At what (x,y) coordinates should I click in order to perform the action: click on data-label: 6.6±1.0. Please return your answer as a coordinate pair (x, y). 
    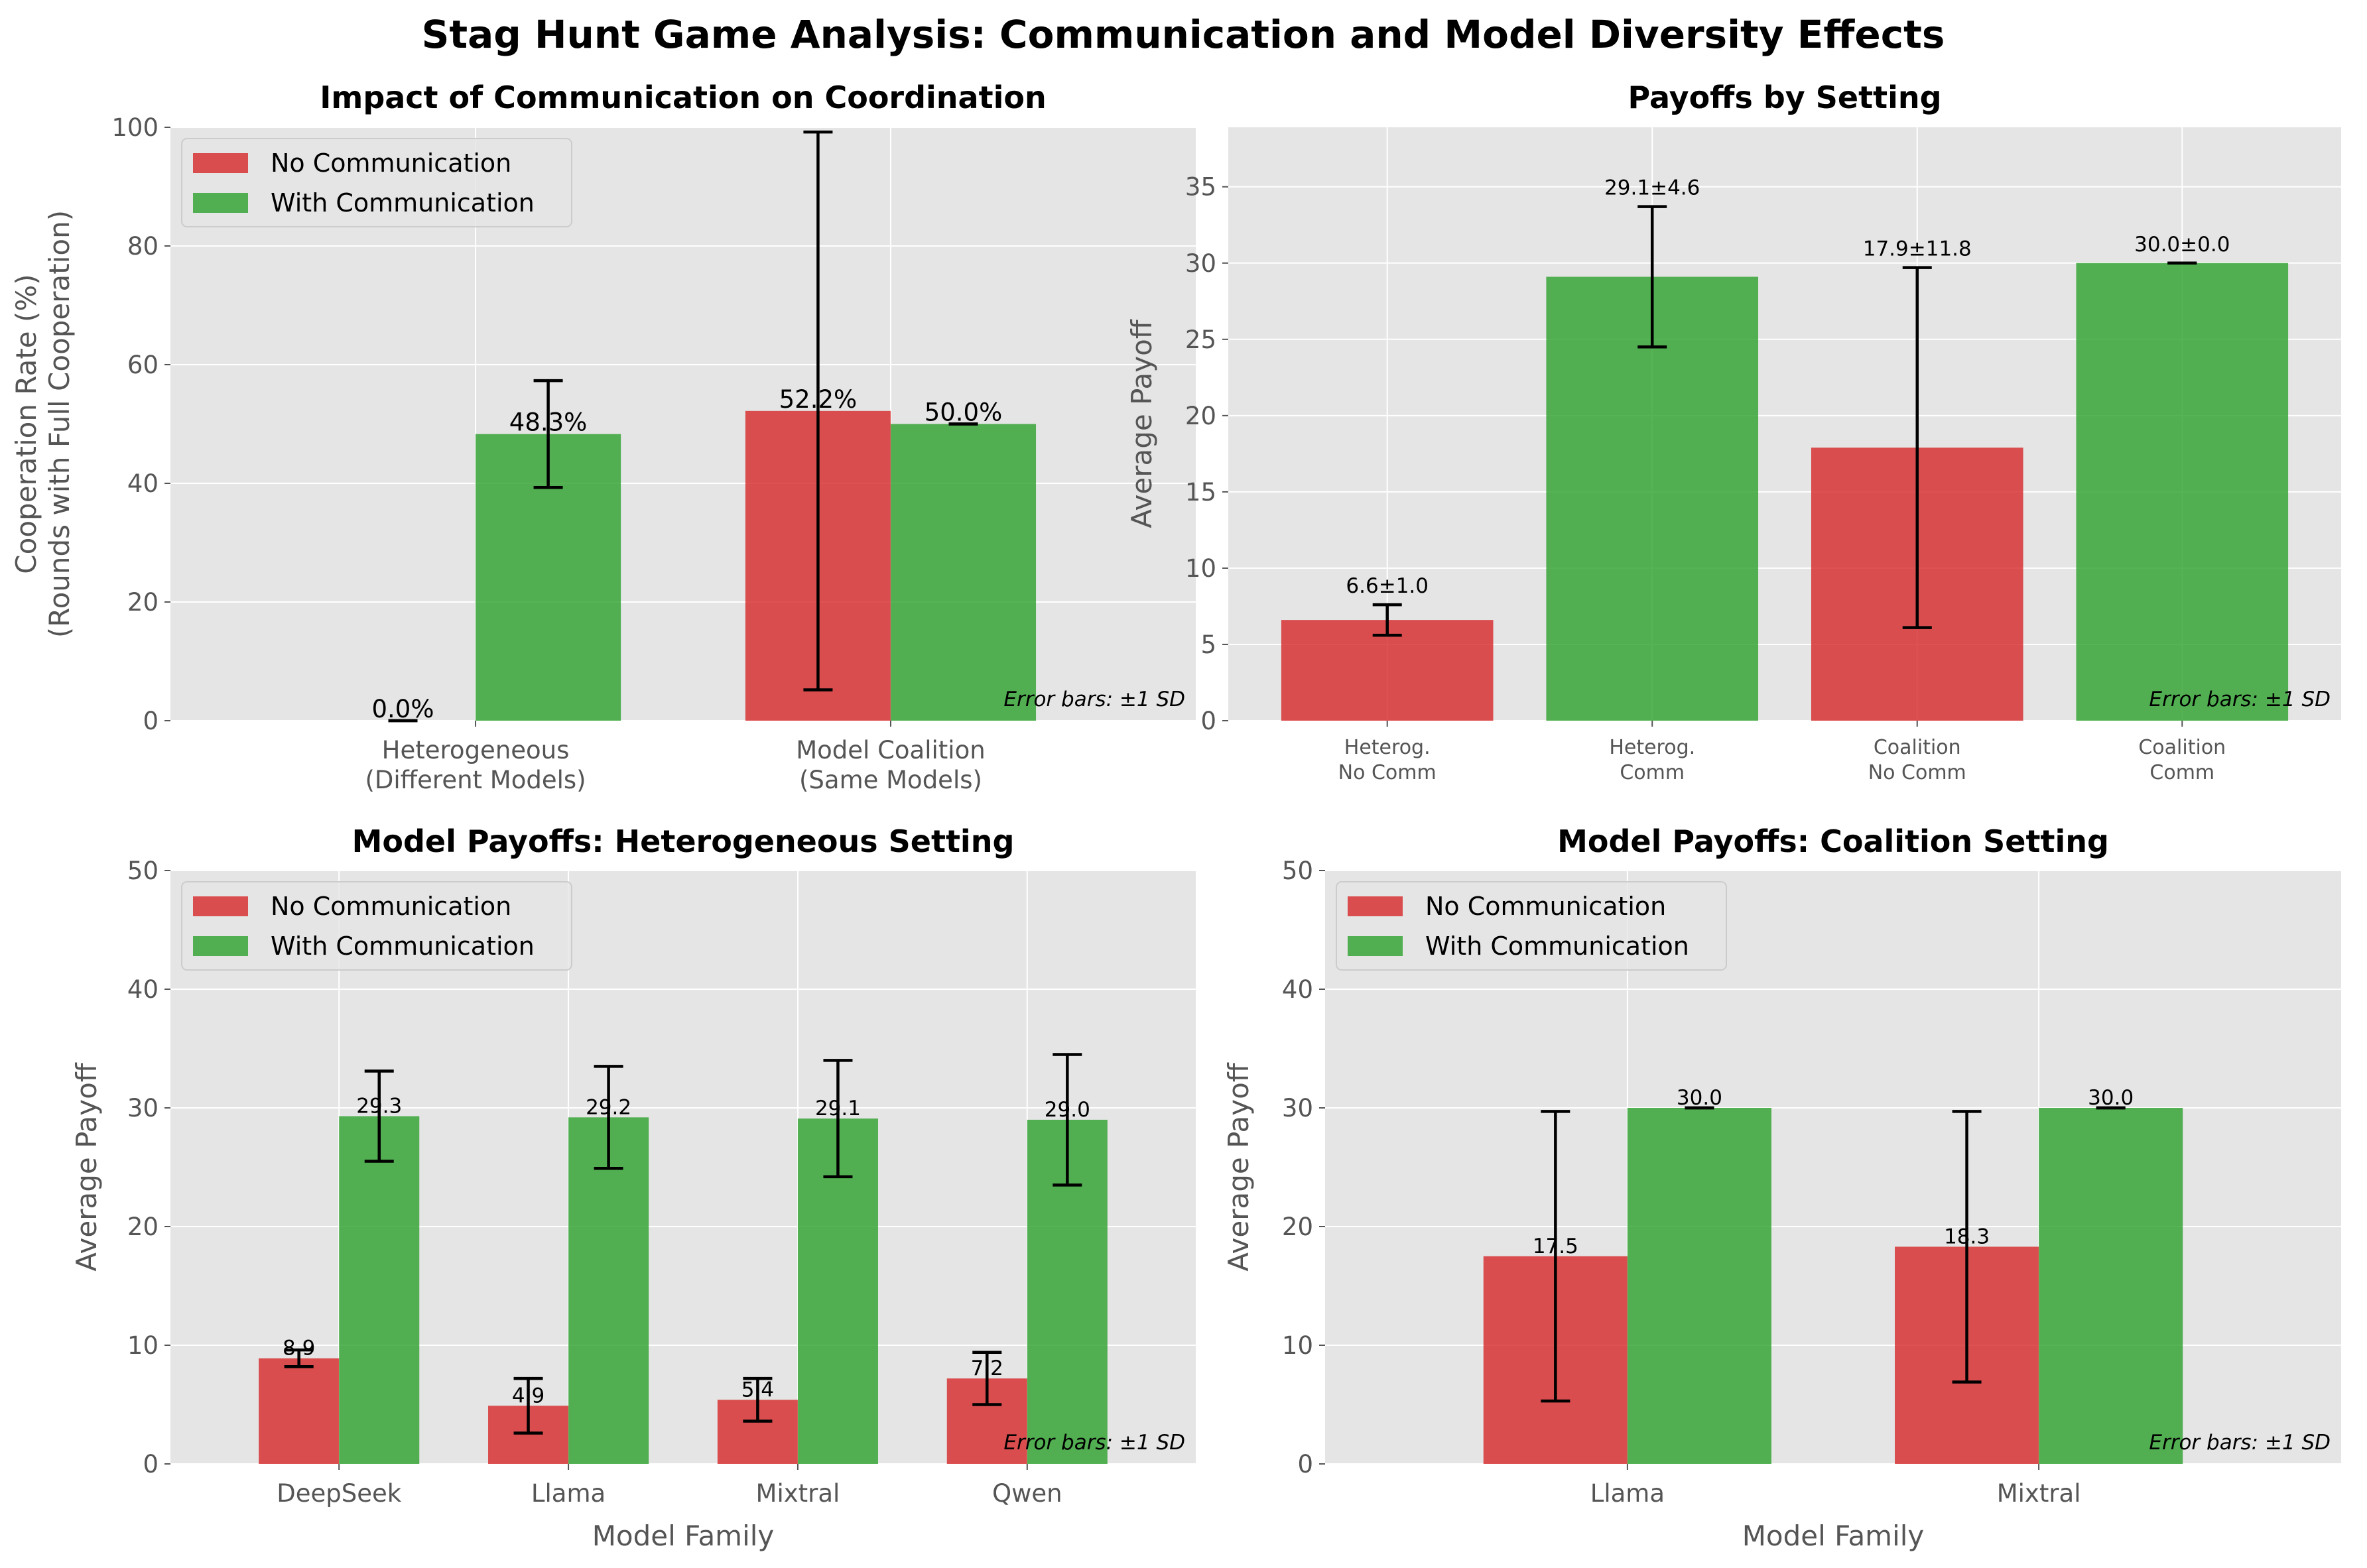
    Looking at the image, I should click on (1387, 586).